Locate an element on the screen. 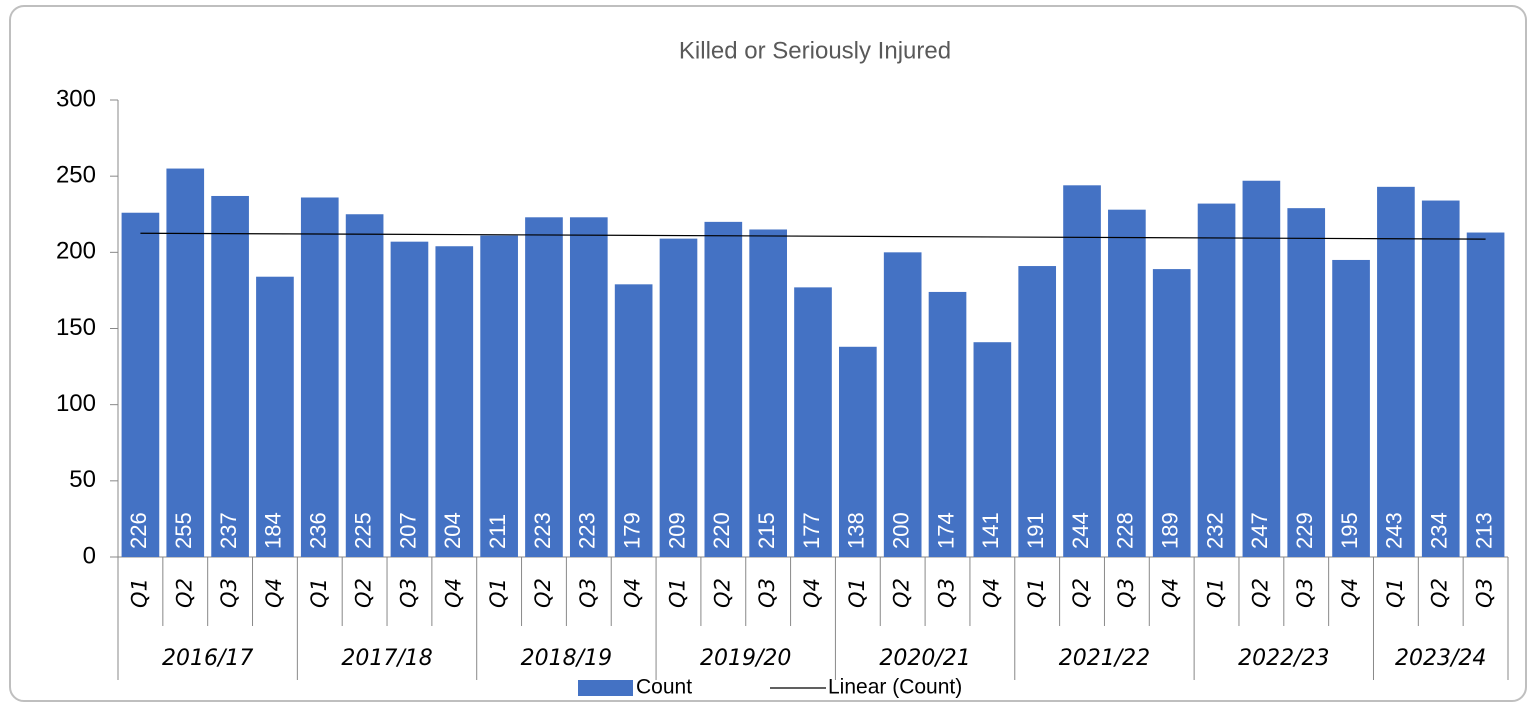 Image resolution: width=1532 pixels, height=705 pixels. chart-title: Killed or Seriously Injured is located at coordinates (815, 50).